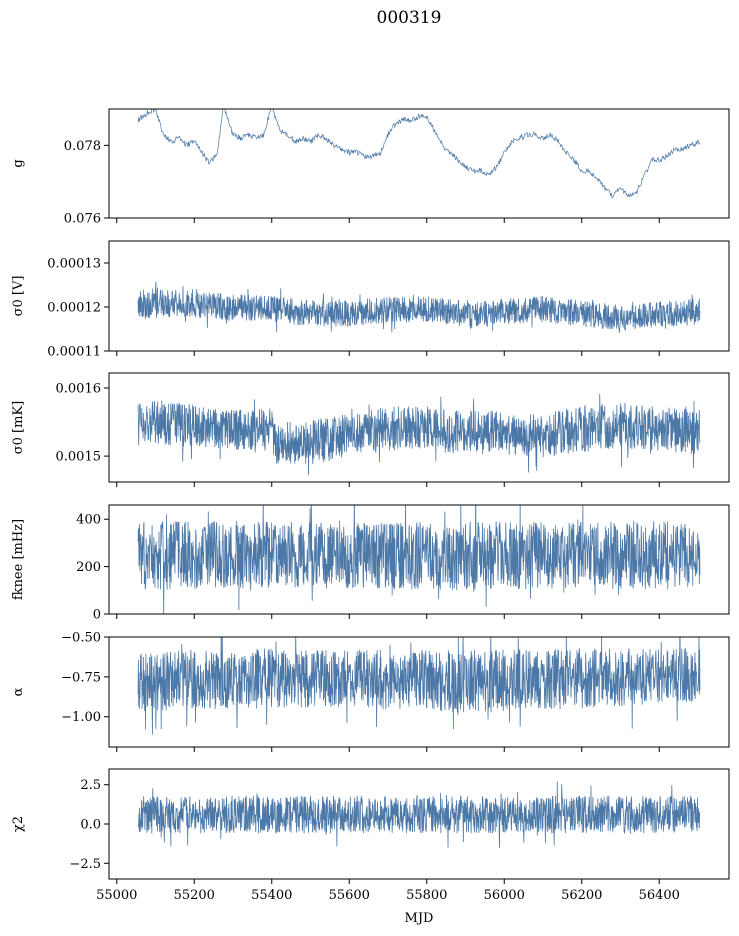 This screenshot has height=936, width=739. I want to click on x-tick-label: 55200, so click(194, 895).